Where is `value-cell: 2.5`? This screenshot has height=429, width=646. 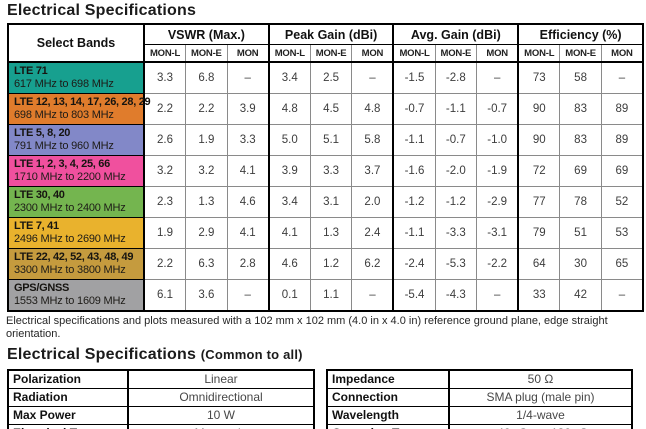
value-cell: 2.5 is located at coordinates (331, 77).